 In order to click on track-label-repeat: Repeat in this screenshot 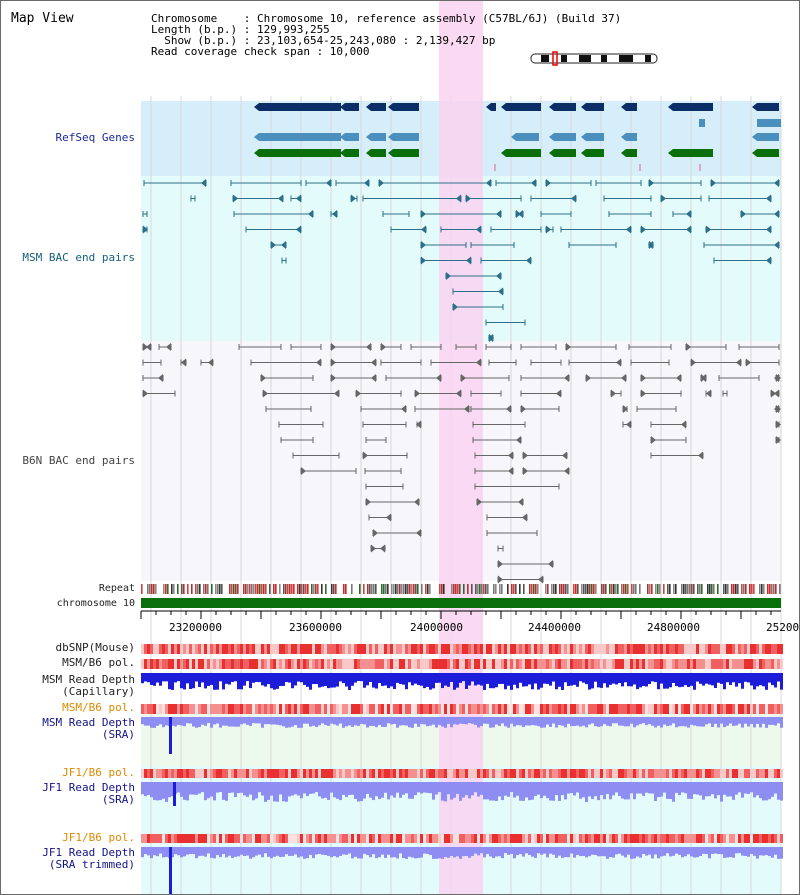, I will do `click(116, 588)`.